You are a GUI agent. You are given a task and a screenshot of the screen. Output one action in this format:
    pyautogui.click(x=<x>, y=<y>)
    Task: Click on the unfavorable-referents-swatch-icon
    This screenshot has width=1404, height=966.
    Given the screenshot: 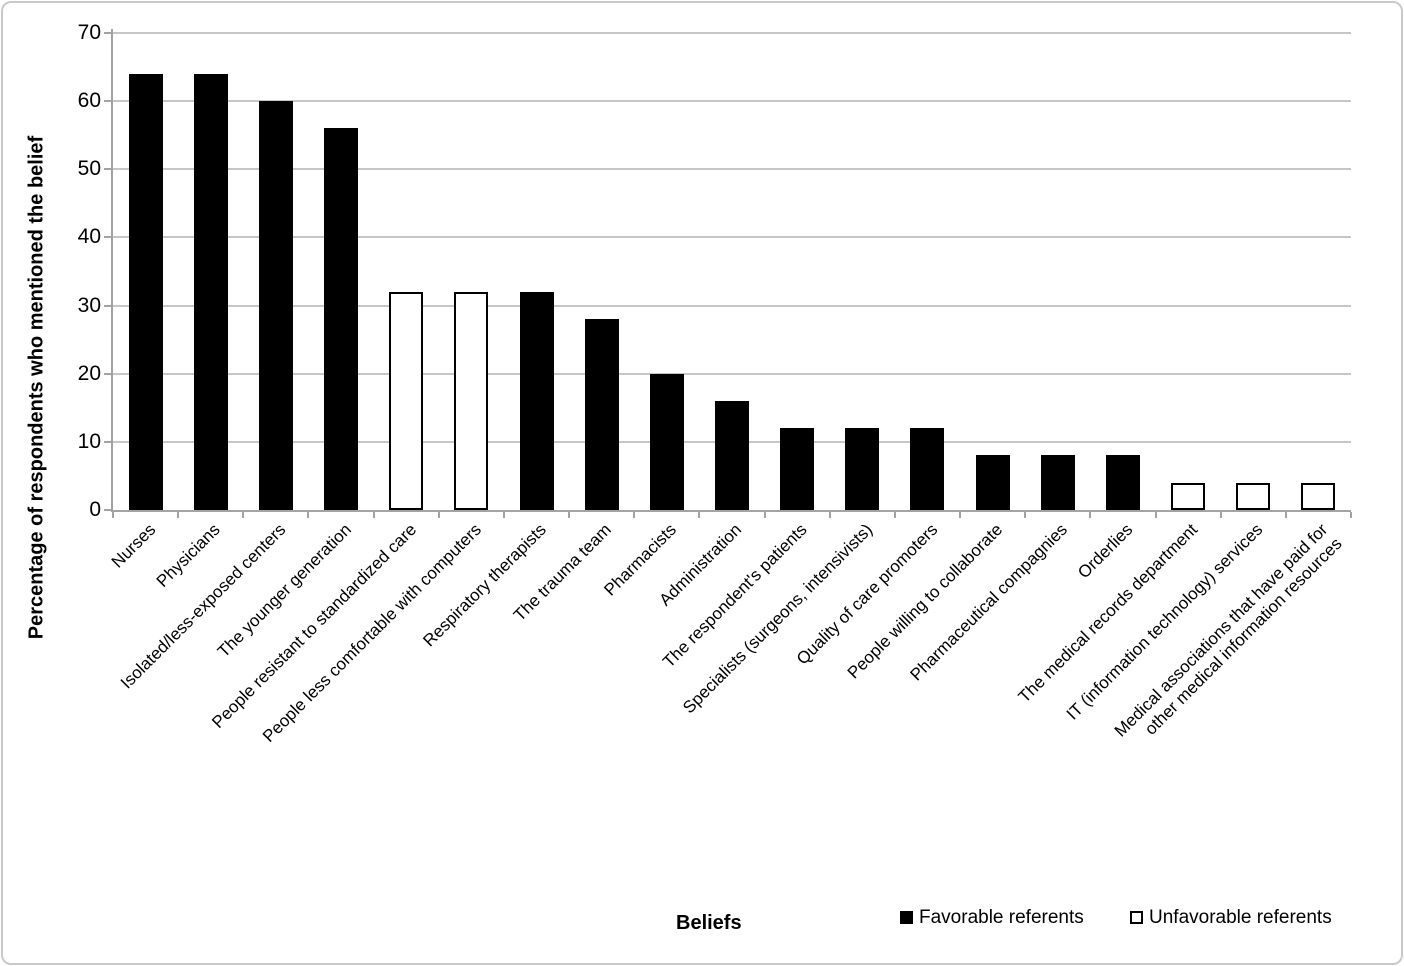 What is the action you would take?
    pyautogui.click(x=1136, y=917)
    